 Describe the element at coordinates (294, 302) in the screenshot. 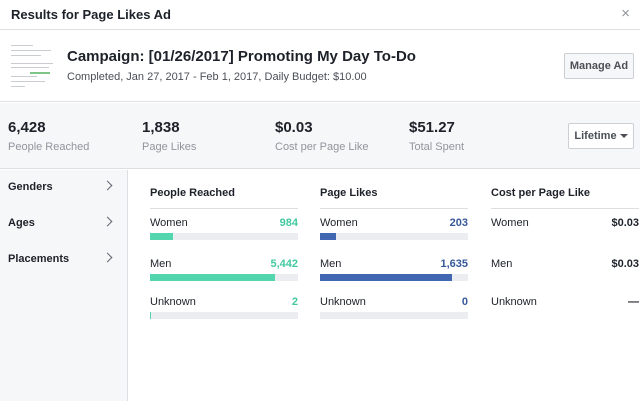

I see `row-value: 2` at that location.